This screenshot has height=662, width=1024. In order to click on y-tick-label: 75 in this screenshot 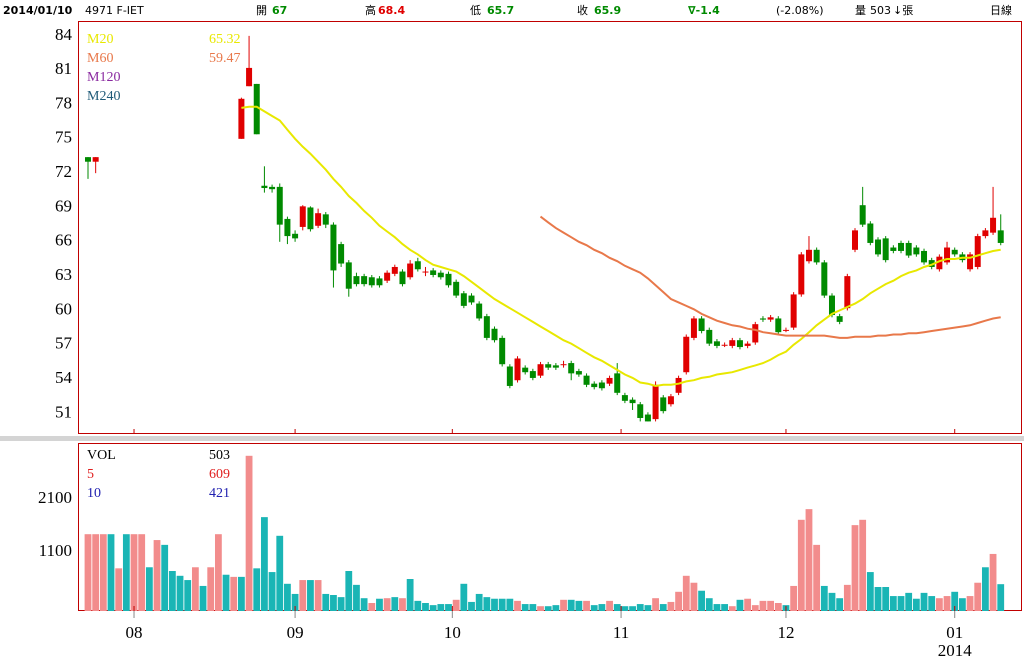, I will do `click(63, 137)`.